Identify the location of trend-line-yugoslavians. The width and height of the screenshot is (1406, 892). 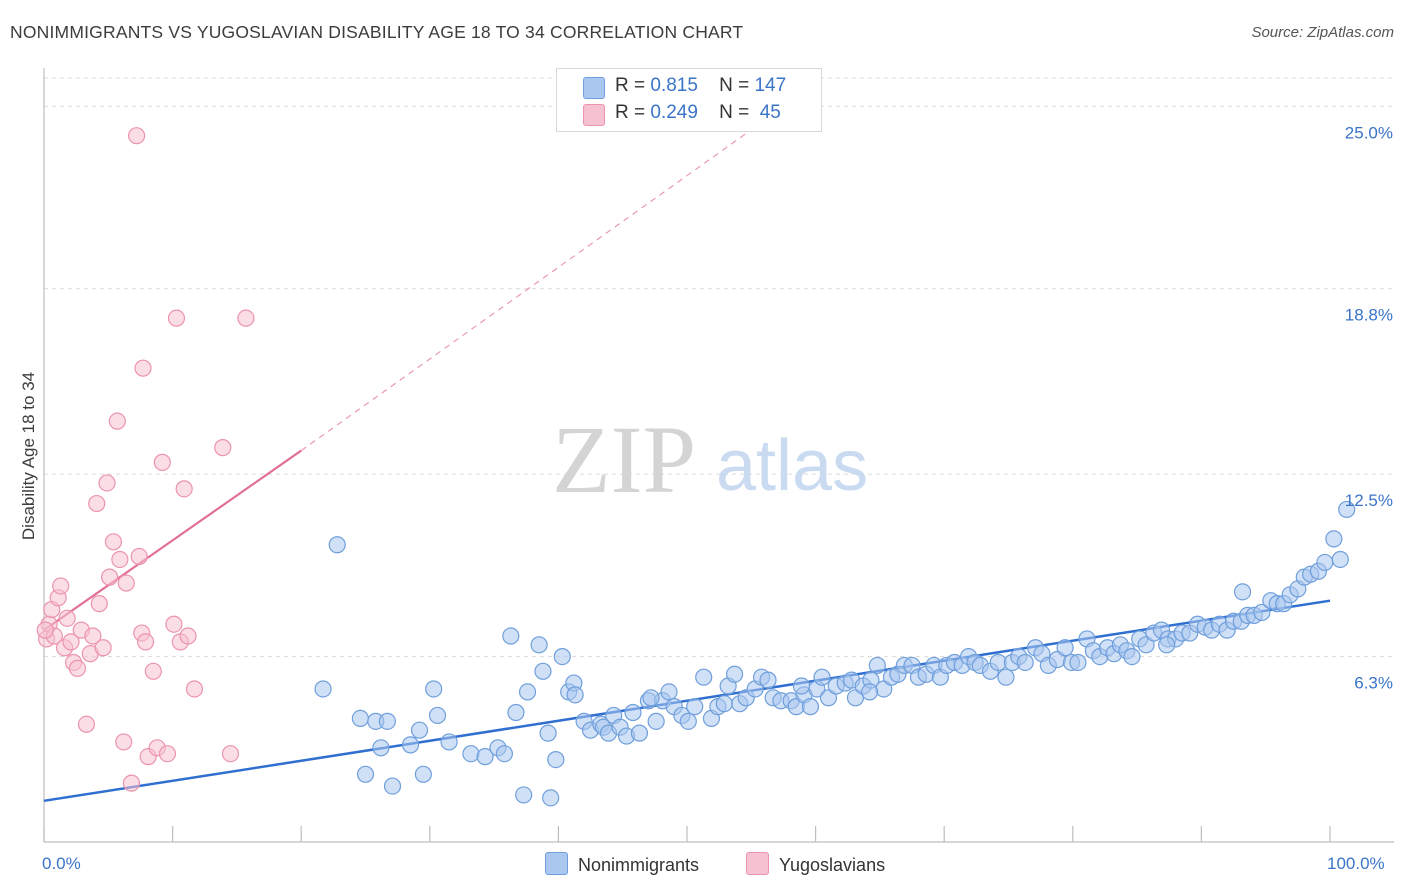
(172, 540).